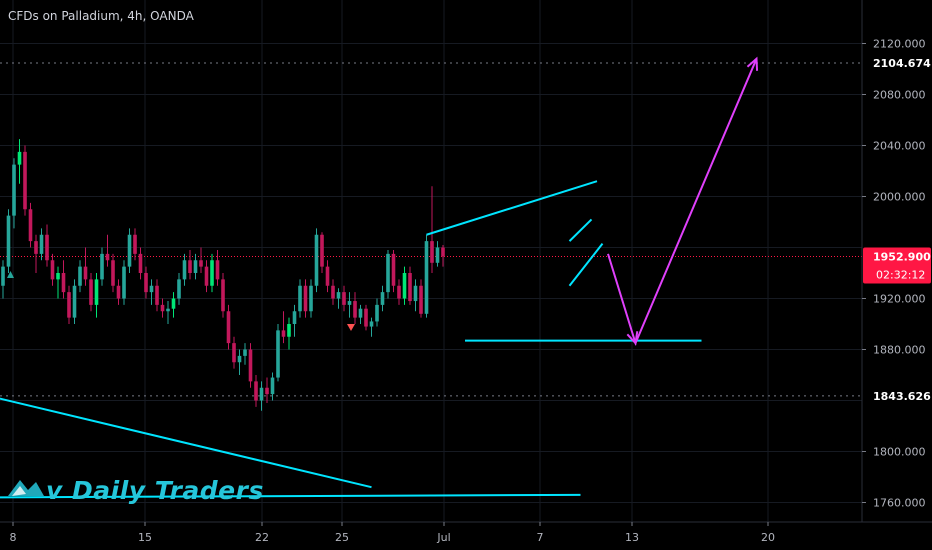 This screenshot has width=932, height=550. Describe the element at coordinates (586, 265) in the screenshot. I see `flag-lower` at that location.